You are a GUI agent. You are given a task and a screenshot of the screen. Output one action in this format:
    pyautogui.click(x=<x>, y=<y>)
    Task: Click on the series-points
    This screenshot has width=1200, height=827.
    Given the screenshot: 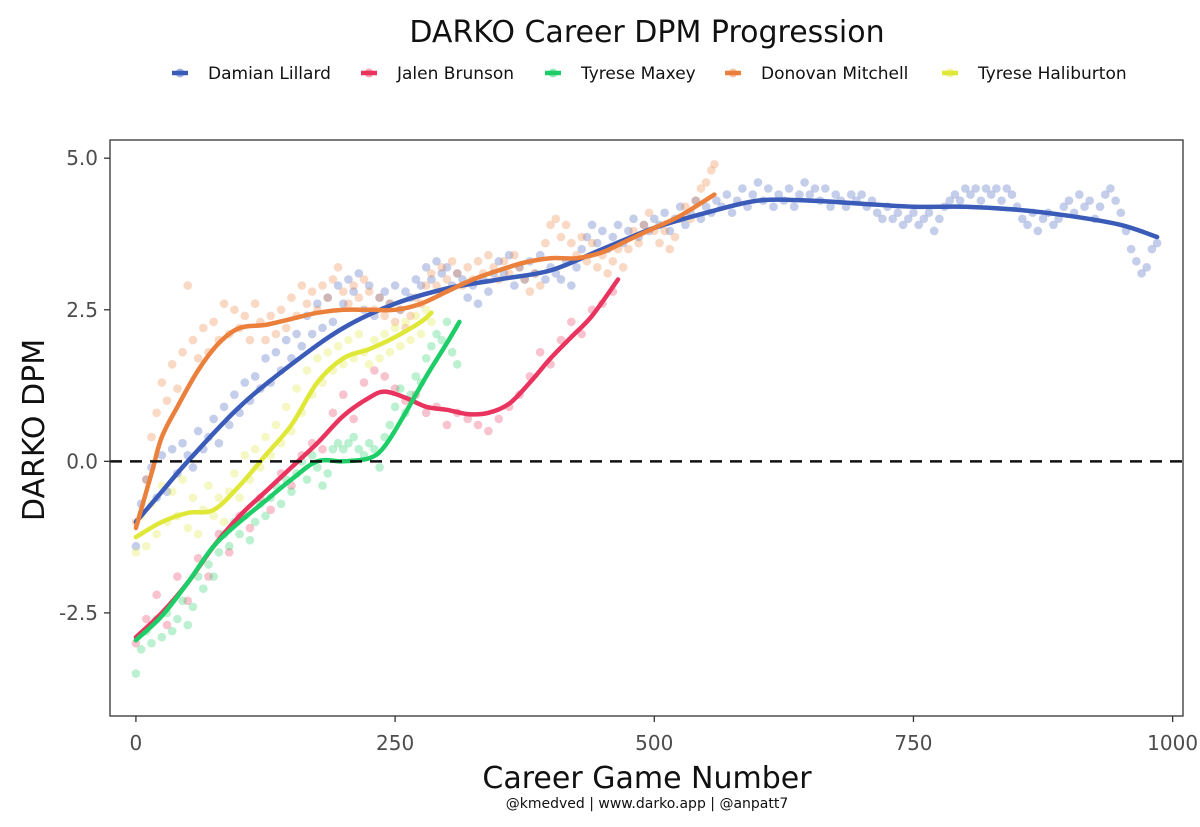 What is the action you would take?
    pyautogui.click(x=283, y=431)
    